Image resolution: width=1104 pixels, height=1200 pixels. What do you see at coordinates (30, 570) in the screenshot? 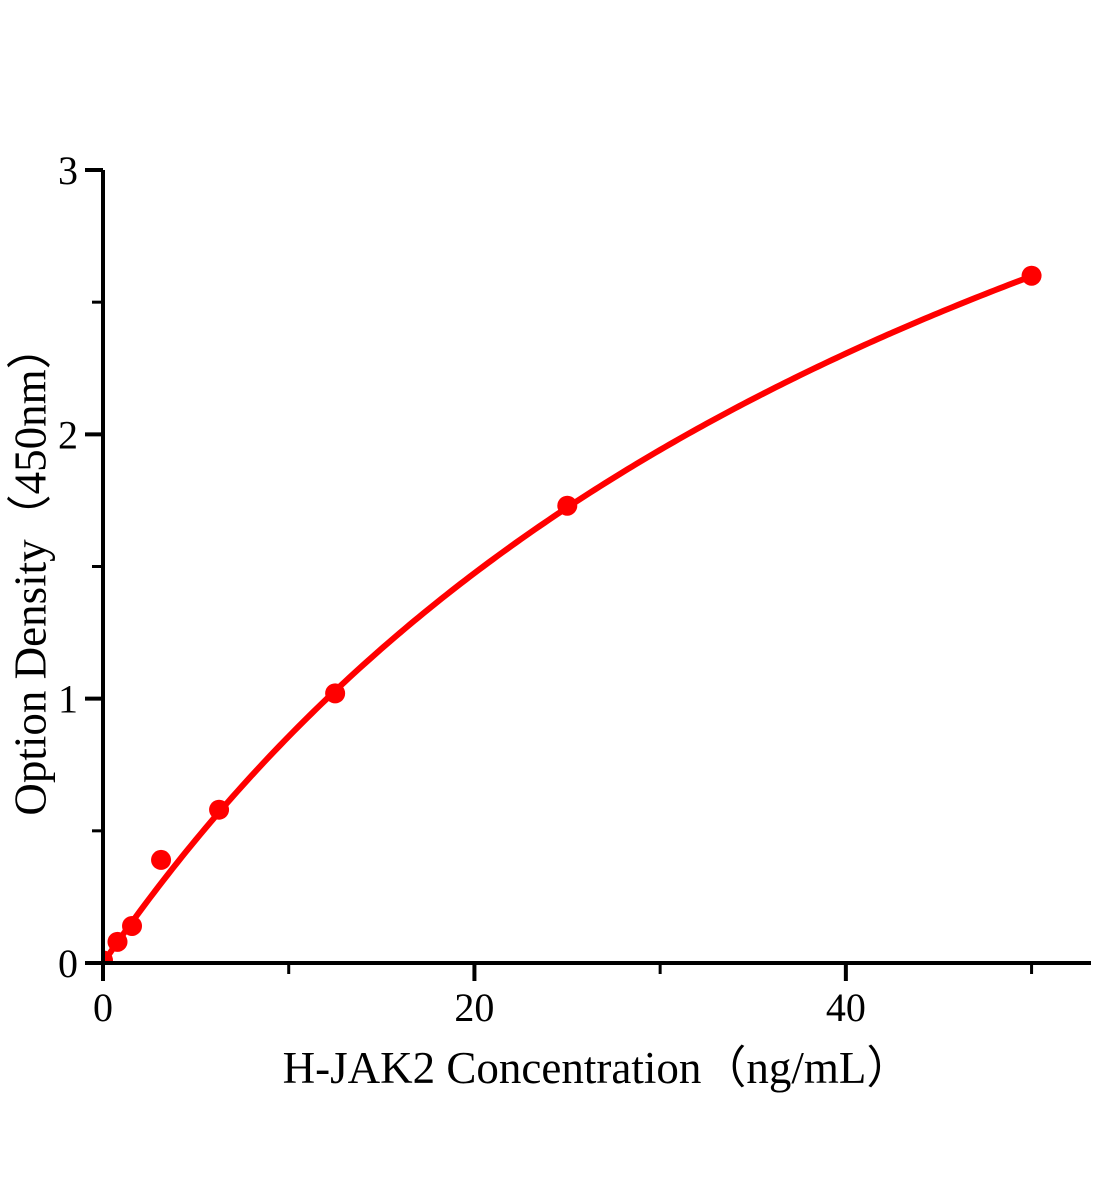
I see `y-axis-title: Option Density（450nm）` at bounding box center [30, 570].